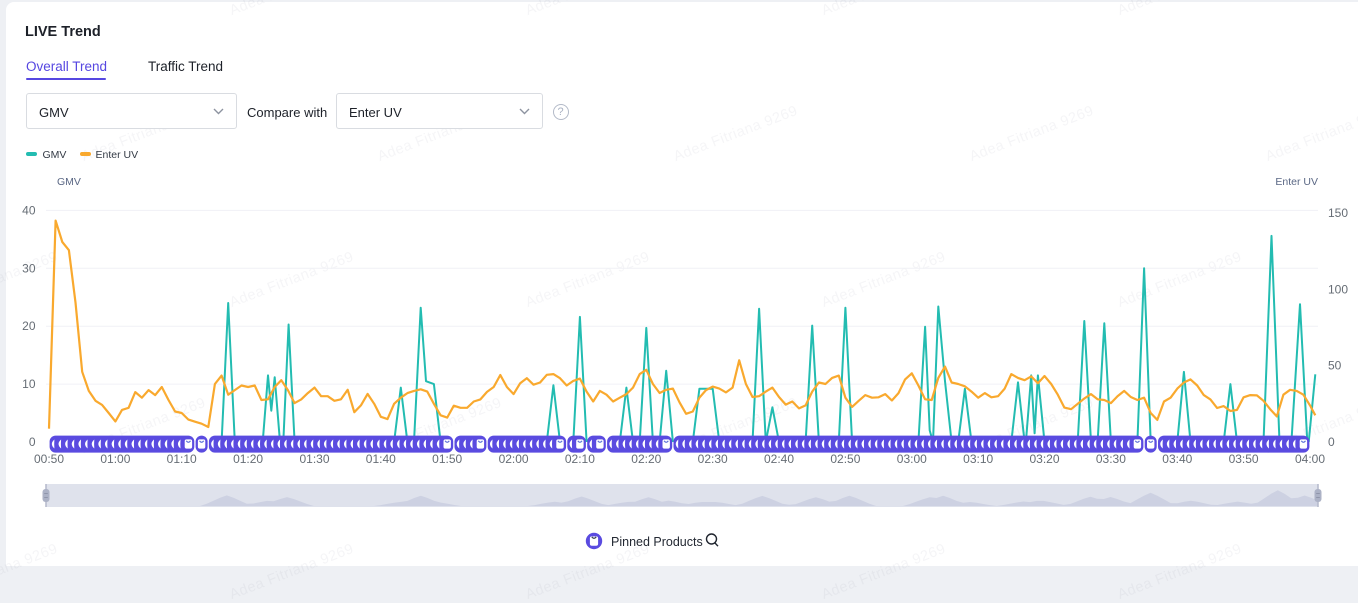  What do you see at coordinates (29, 384) in the screenshot?
I see `svg-text: 10` at bounding box center [29, 384].